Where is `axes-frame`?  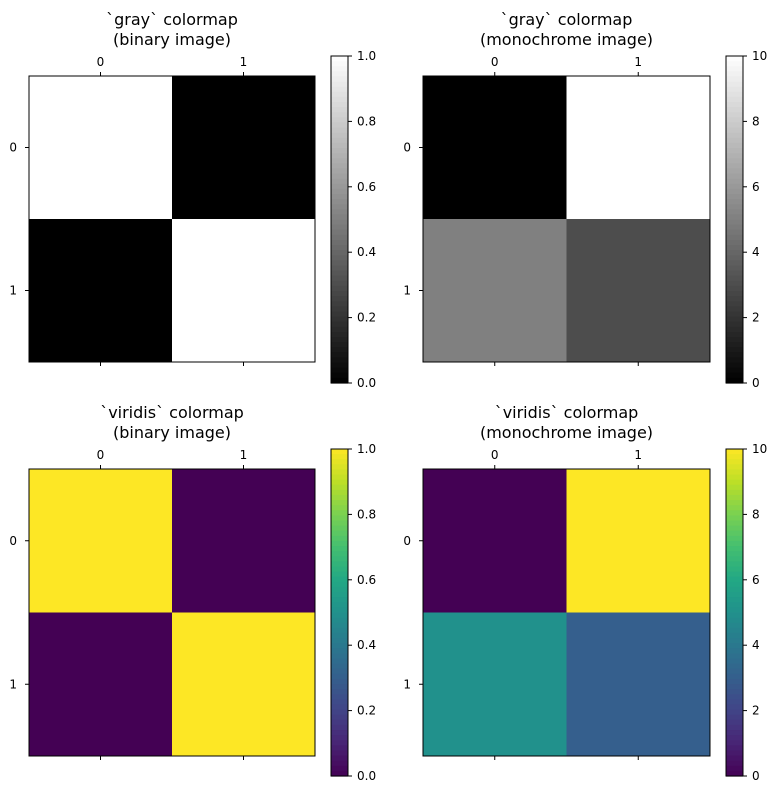
axes-frame is located at coordinates (172, 219).